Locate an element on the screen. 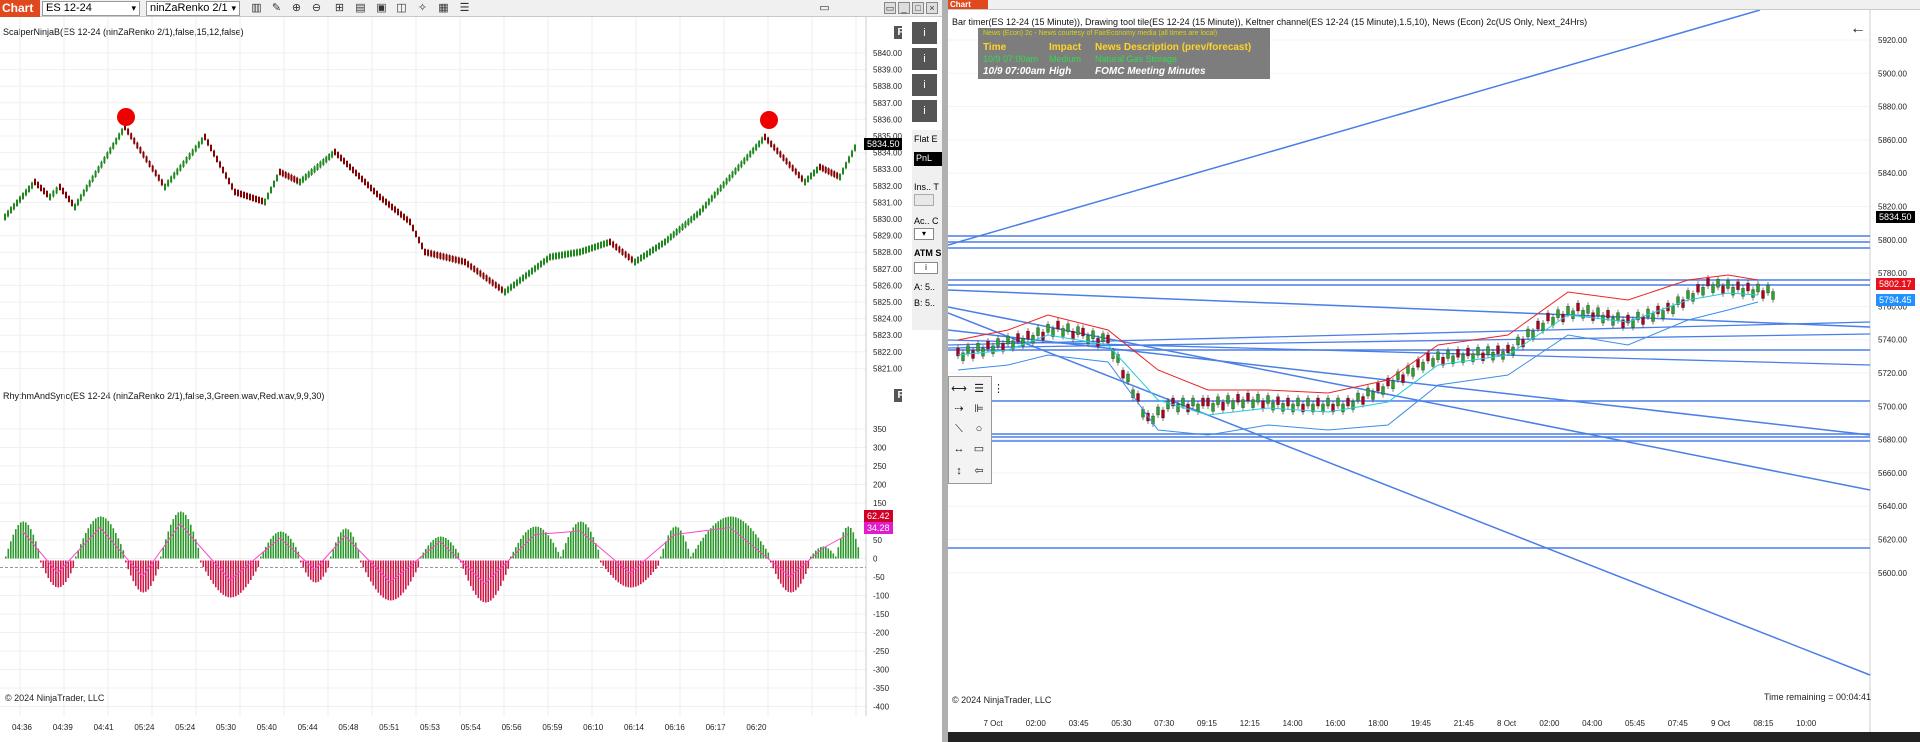 The height and width of the screenshot is (742, 1920). price-axis-label: 5840.00 is located at coordinates (887, 53).